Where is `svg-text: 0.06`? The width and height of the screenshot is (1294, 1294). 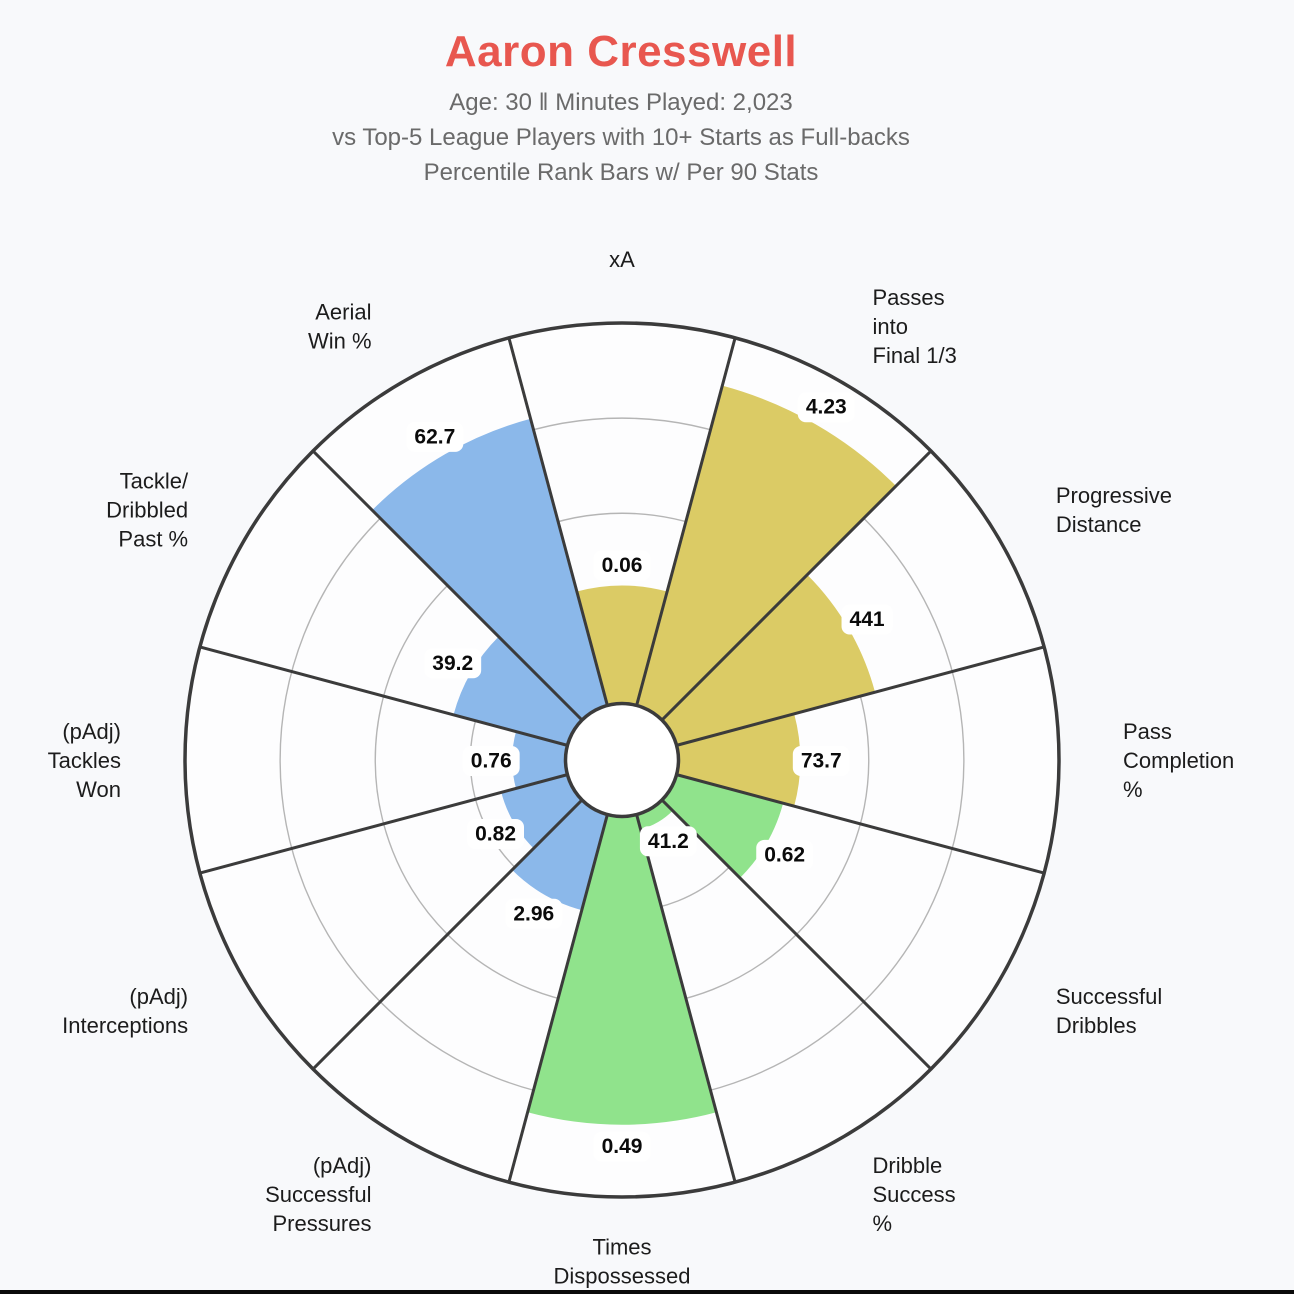
svg-text: 0.06 is located at coordinates (622, 565).